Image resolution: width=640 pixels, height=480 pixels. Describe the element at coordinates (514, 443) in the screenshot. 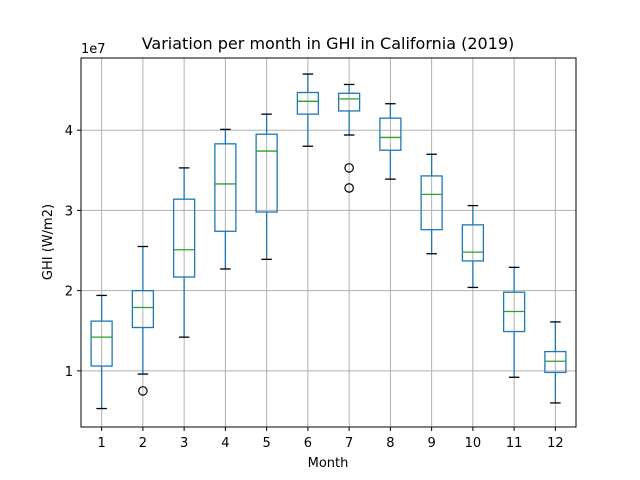

I see `x-tick-label: 11` at that location.